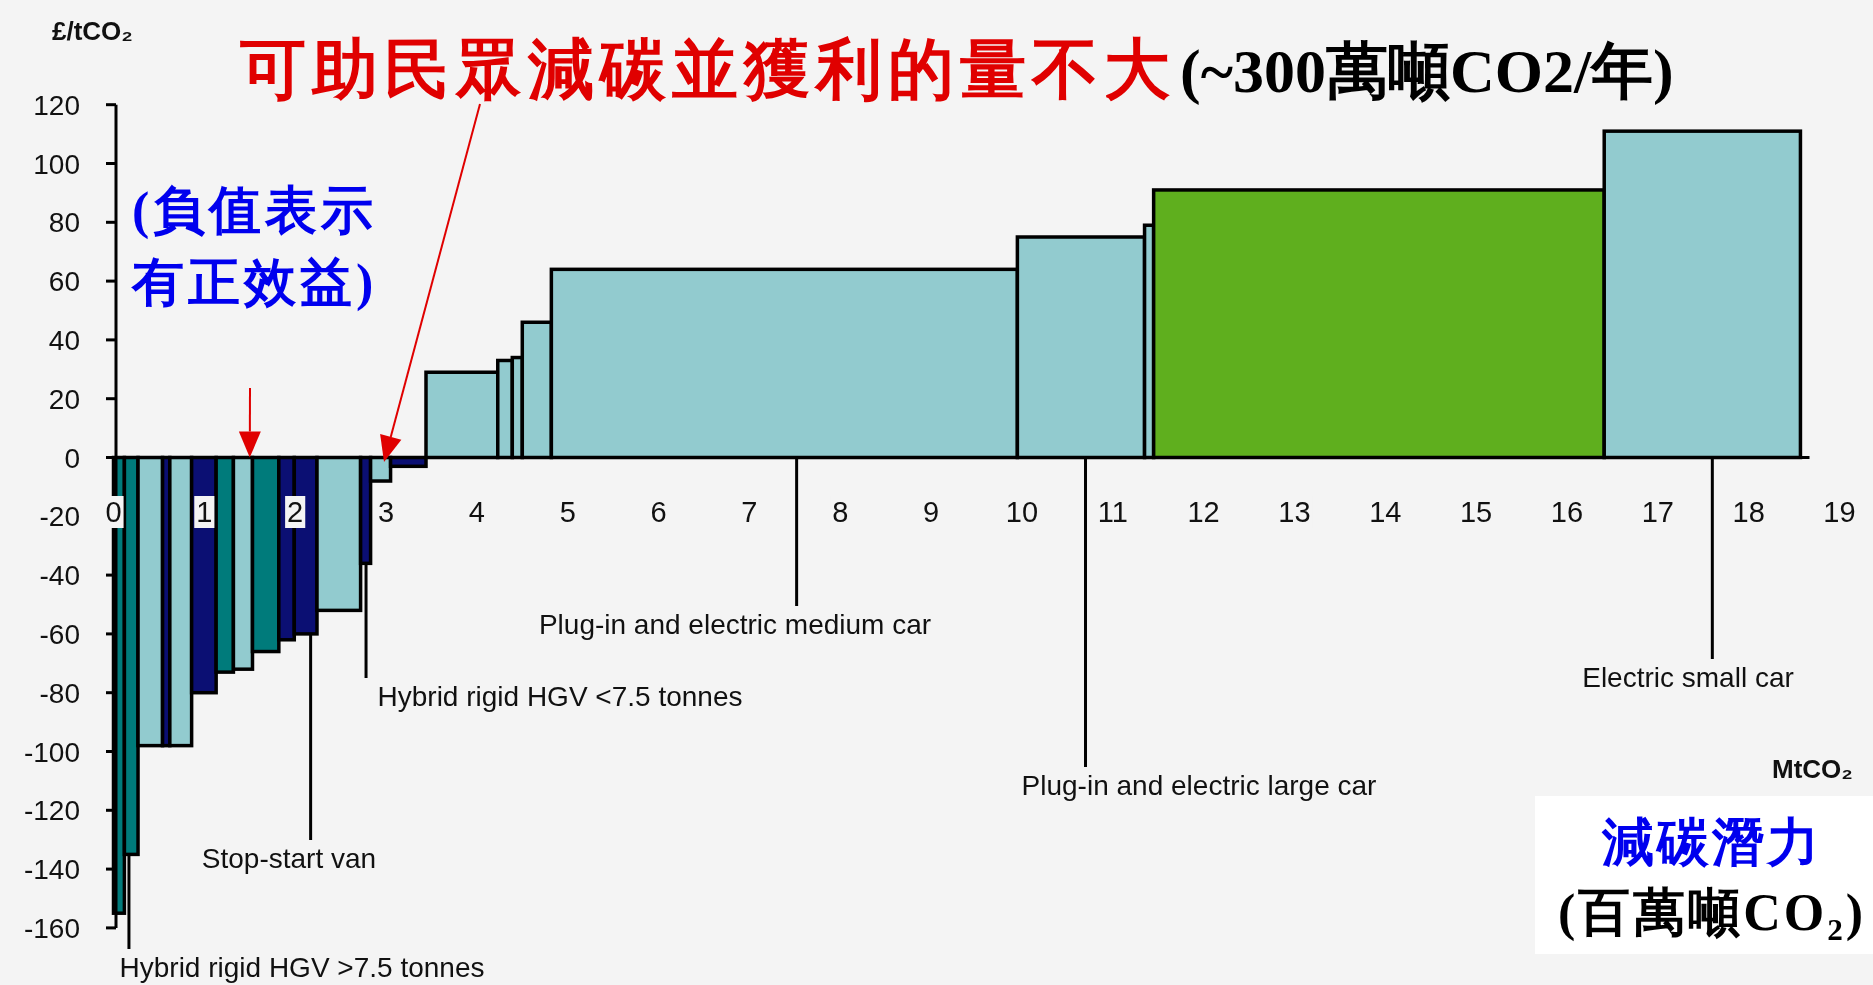 This screenshot has height=985, width=1873. I want to click on y-tick-label: -40, so click(59, 576).